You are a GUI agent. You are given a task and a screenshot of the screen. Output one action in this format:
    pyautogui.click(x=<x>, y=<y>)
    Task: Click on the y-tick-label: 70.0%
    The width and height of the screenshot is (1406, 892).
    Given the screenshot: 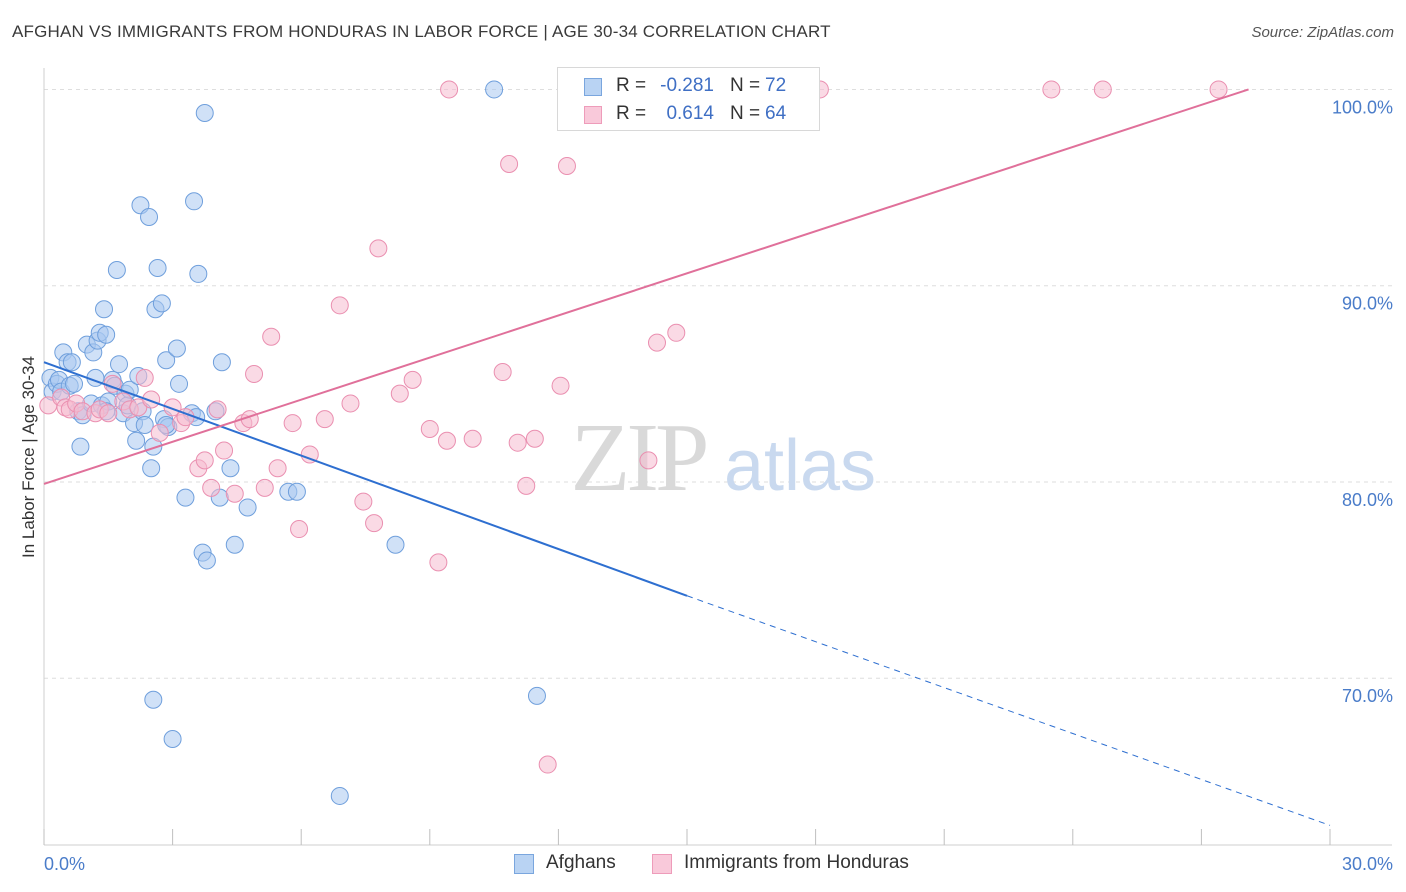 What is the action you would take?
    pyautogui.click(x=1367, y=696)
    